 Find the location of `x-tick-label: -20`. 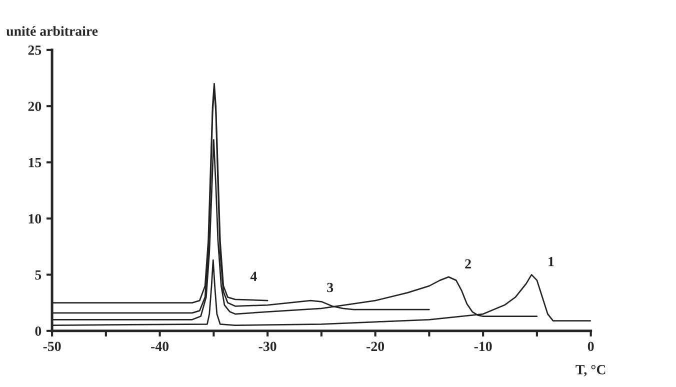

x-tick-label: -20 is located at coordinates (375, 347).